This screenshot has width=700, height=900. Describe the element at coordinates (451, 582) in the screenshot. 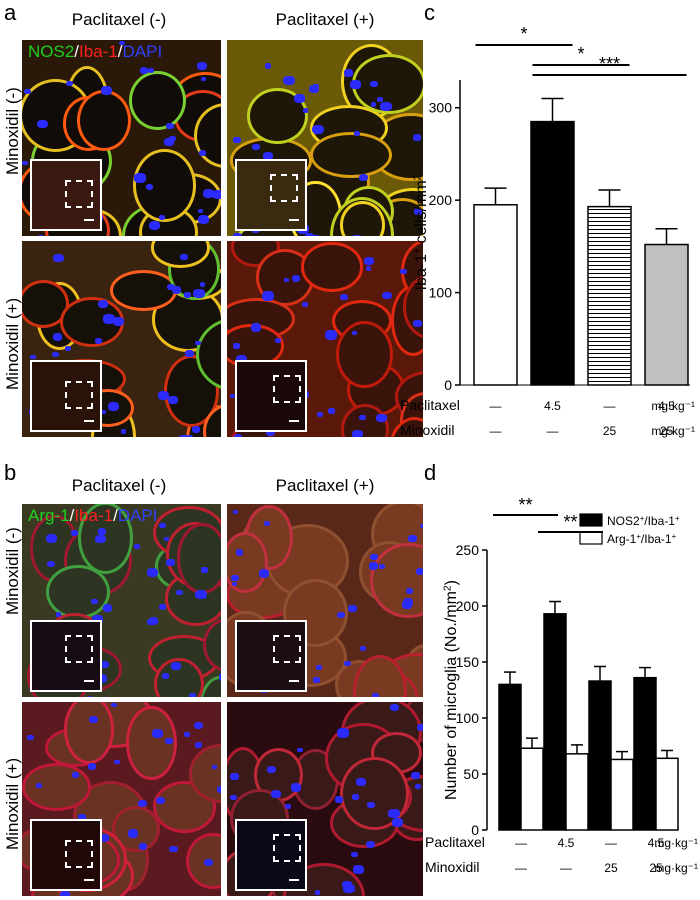

I see `text-part: )` at that location.